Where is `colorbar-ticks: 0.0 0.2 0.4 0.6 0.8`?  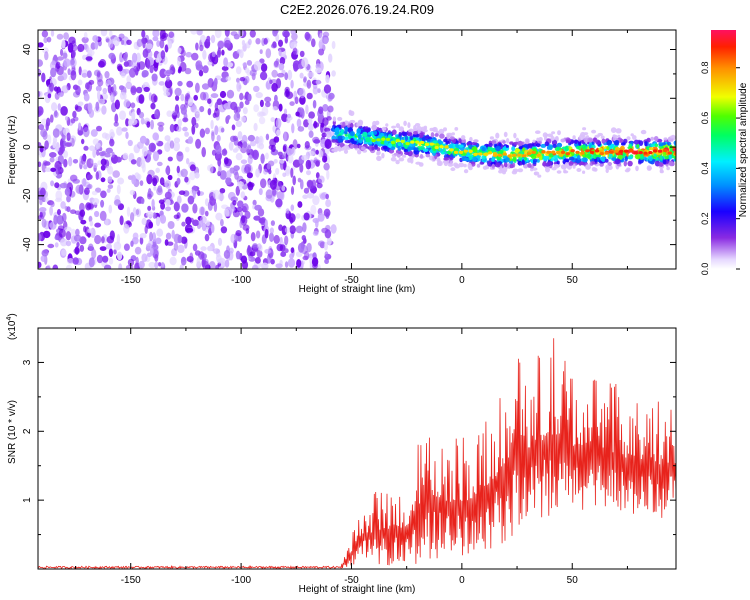
colorbar-ticks: 0.0 0.2 0.4 0.6 0.8 is located at coordinates (720, 168).